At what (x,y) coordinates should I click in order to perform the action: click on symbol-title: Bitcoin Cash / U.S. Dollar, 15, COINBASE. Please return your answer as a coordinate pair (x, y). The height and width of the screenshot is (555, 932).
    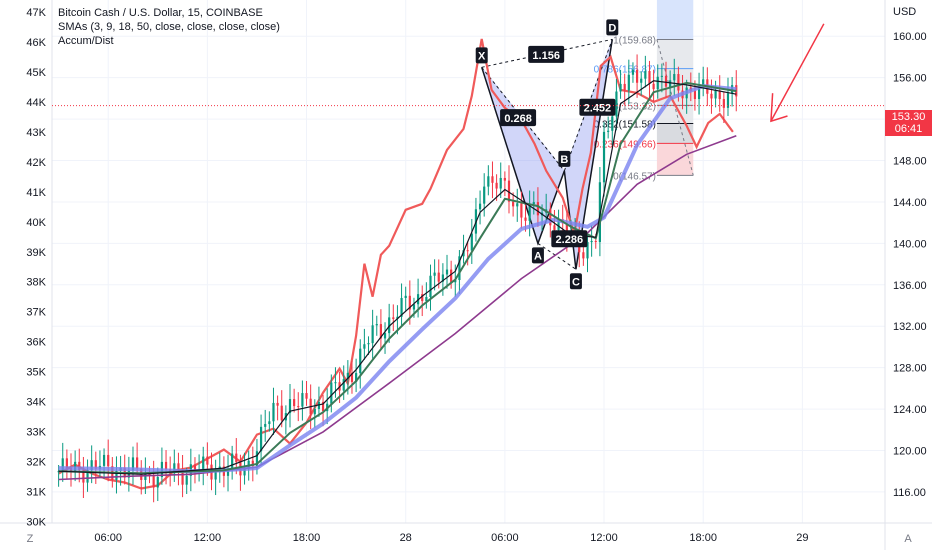
    Looking at the image, I should click on (160, 13).